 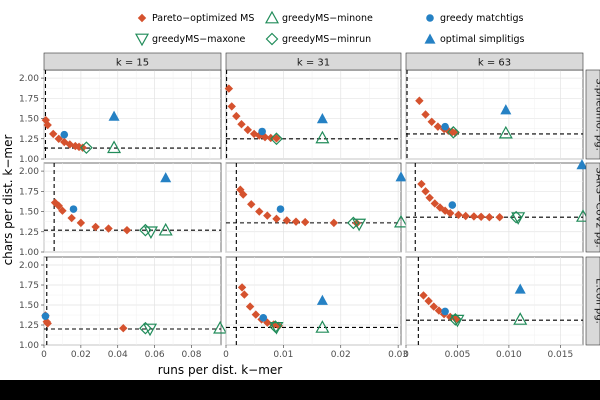 What do you see at coordinates (283, 355) in the screenshot?
I see `x-tick-label: 0.01` at bounding box center [283, 355].